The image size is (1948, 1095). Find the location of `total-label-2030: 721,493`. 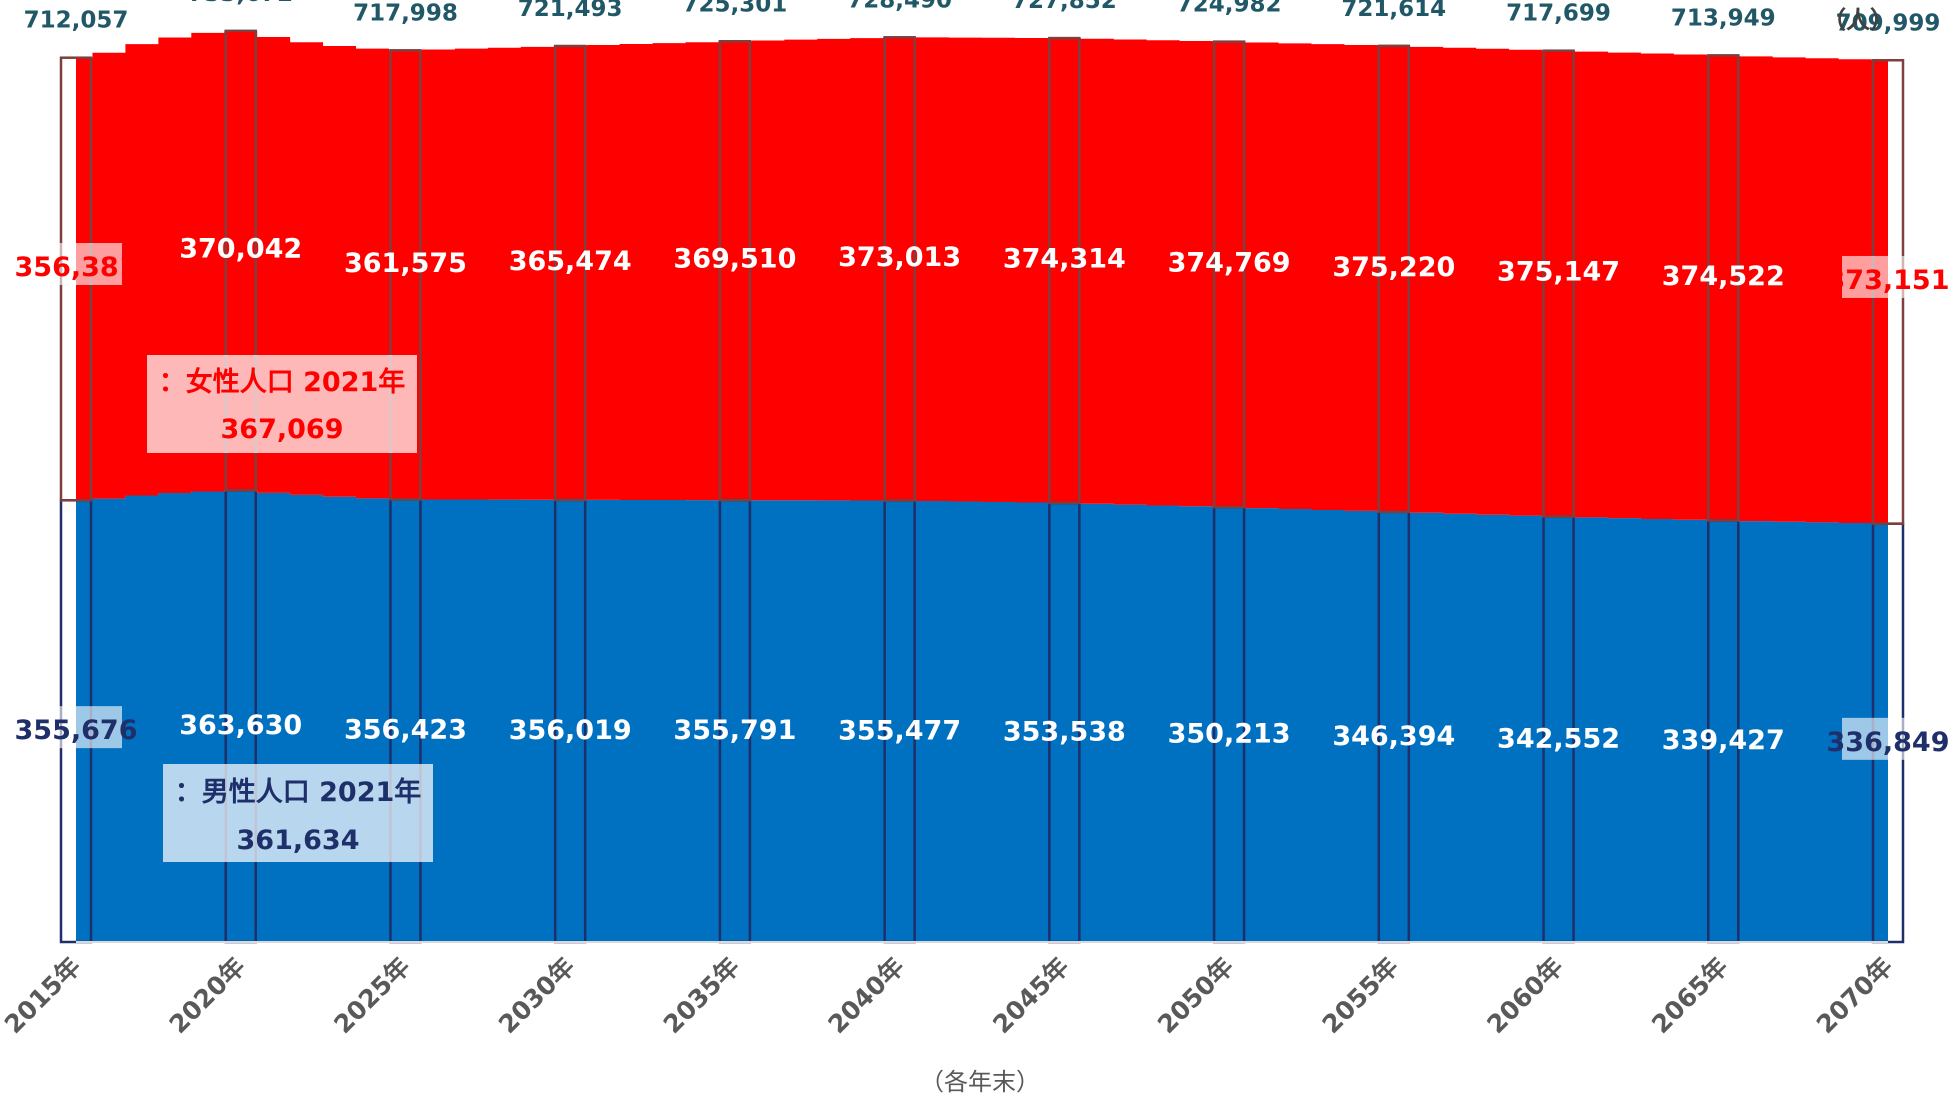

total-label-2030: 721,493 is located at coordinates (570, 11).